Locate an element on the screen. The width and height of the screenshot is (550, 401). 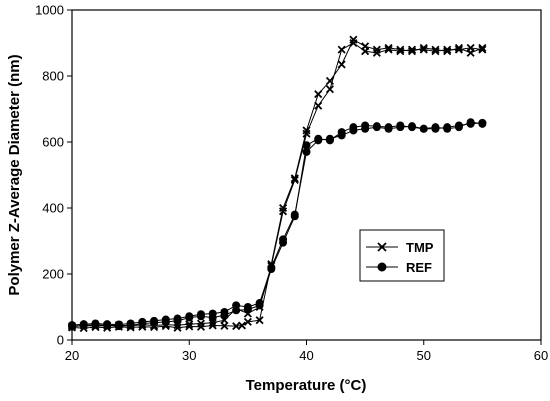
x-tick-label: 50 is located at coordinates (424, 355).